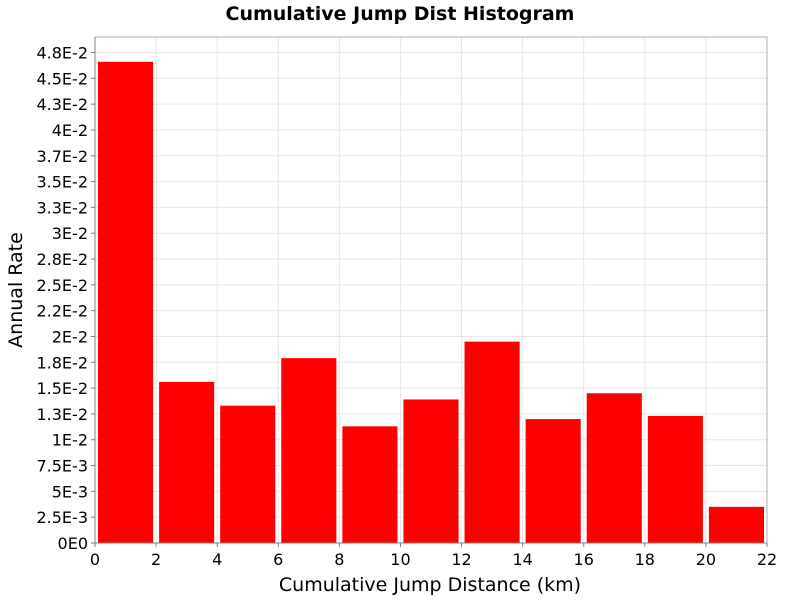 This screenshot has width=800, height=600. Describe the element at coordinates (95, 559) in the screenshot. I see `x-tick-label: 0` at that location.